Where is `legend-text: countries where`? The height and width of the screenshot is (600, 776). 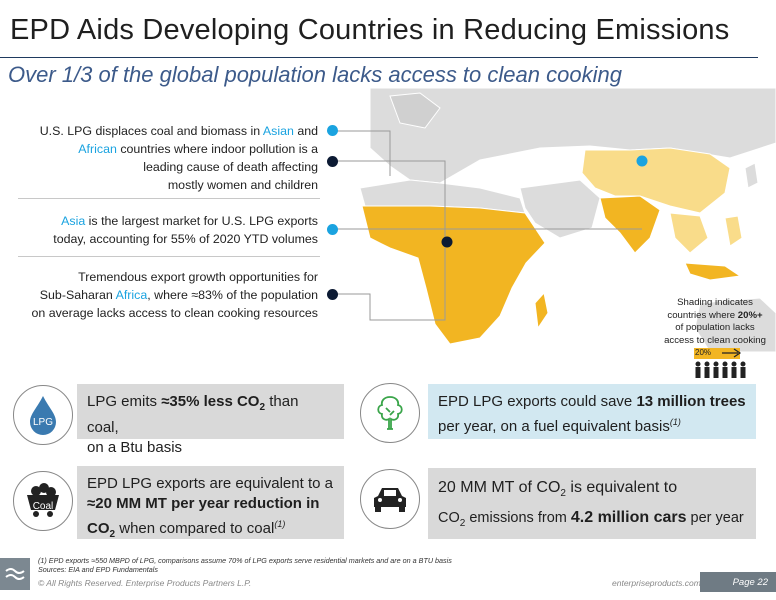 legend-text: countries where is located at coordinates (702, 315).